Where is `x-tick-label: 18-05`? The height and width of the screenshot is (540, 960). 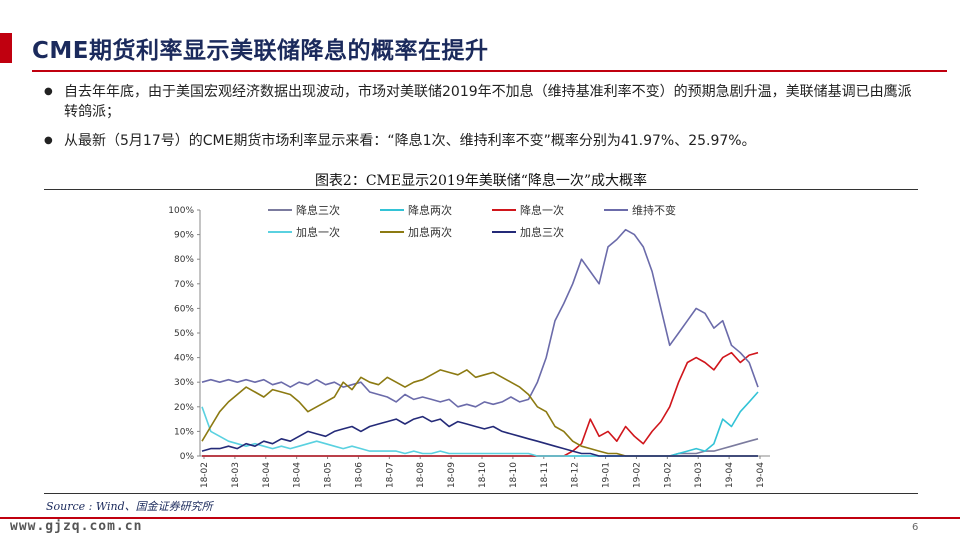 x-tick-label: 18-05 is located at coordinates (329, 475).